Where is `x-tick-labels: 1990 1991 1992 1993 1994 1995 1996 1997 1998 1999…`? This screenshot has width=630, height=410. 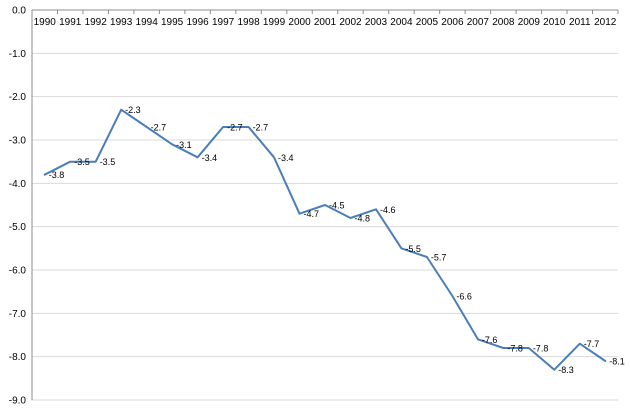
x-tick-labels: 1990 1991 1992 1993 1994 1995 1996 1997 1998 1999… is located at coordinates (325, 22).